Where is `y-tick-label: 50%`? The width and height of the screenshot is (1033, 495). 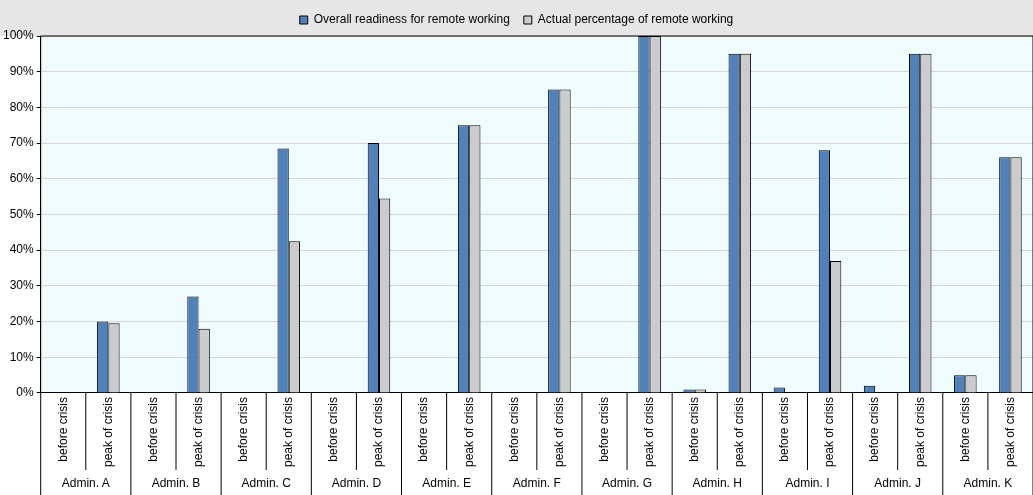 y-tick-label: 50% is located at coordinates (22, 213).